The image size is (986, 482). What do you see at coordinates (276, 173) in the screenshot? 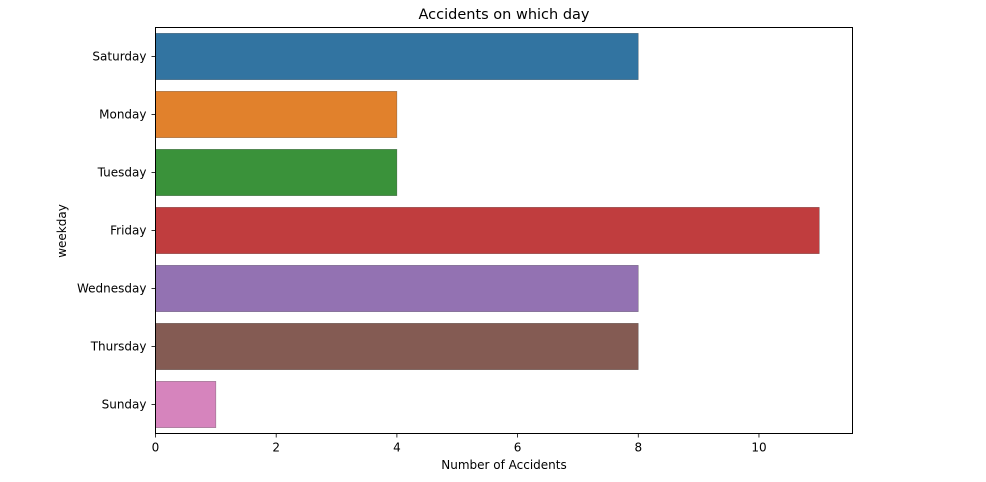
I see `bar-tuesday` at bounding box center [276, 173].